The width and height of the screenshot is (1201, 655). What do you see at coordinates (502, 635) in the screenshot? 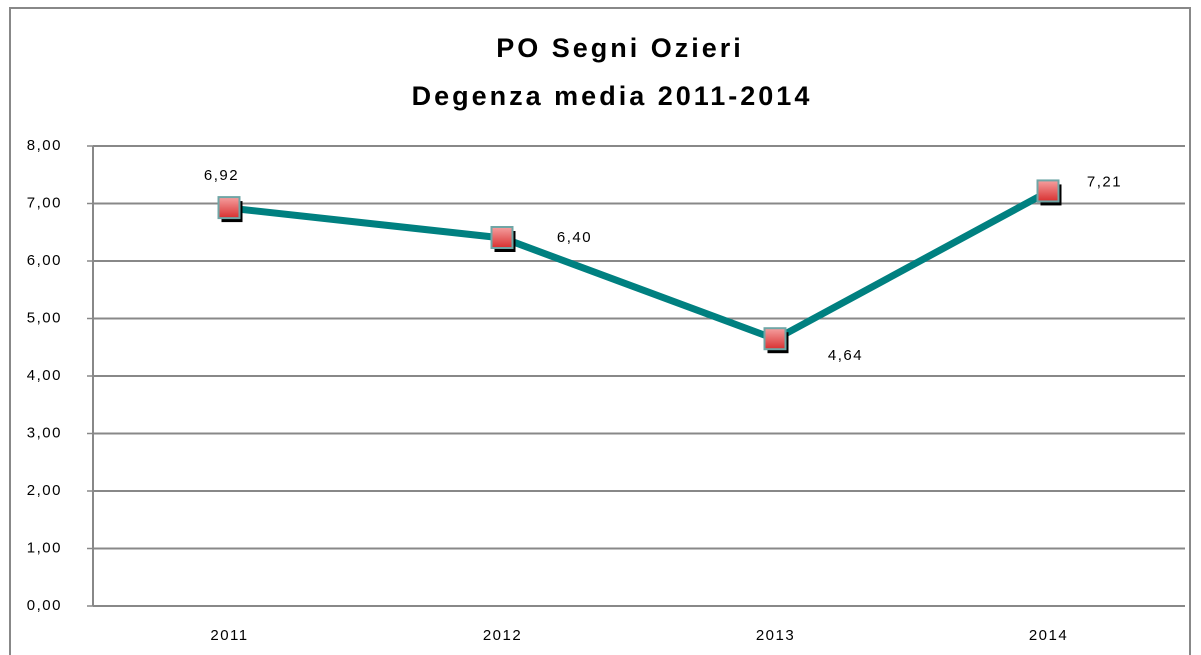
I see `x-tick-label: 2012` at bounding box center [502, 635].